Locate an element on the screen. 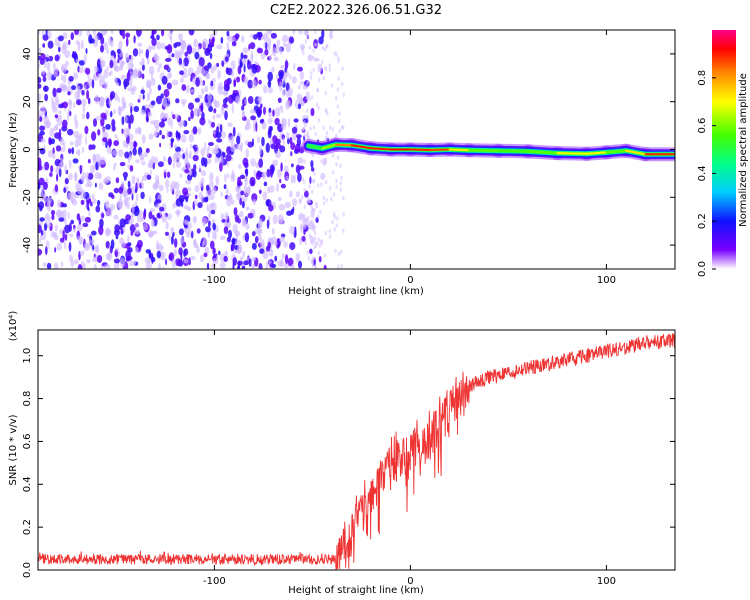 The height and width of the screenshot is (600, 750). colorbar-tick-label: 0.4 is located at coordinates (702, 173).